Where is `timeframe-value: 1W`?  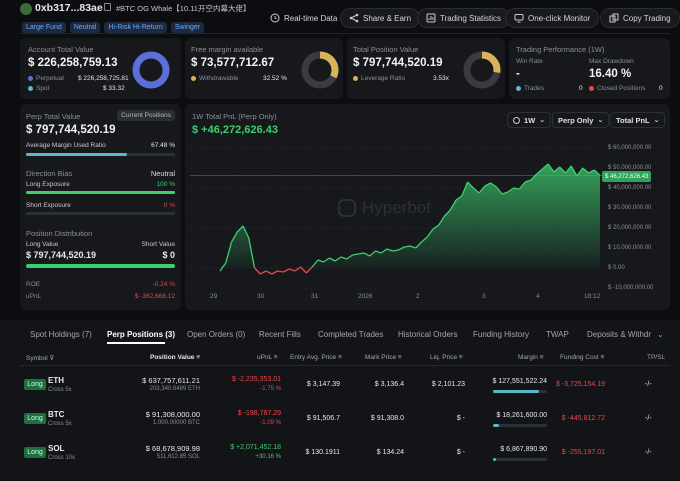
timeframe-value: 1W is located at coordinates (530, 120).